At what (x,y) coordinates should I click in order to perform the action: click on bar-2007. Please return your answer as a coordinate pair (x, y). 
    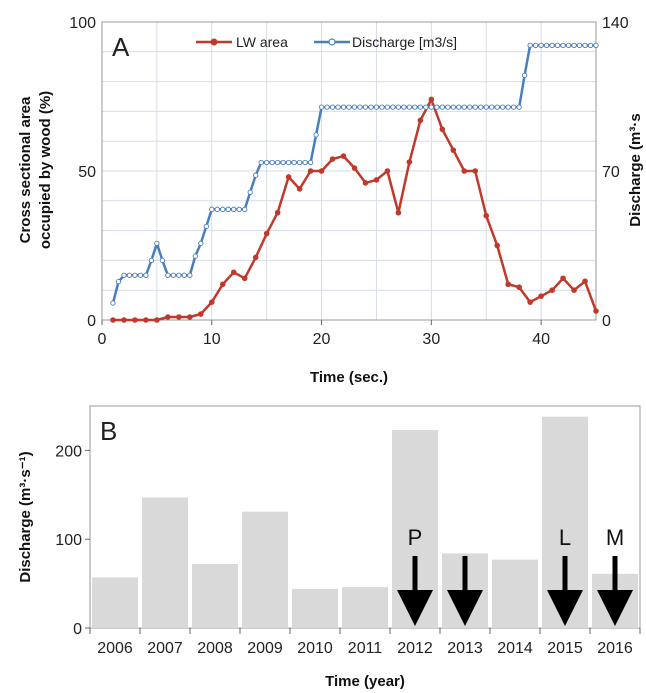
    Looking at the image, I should click on (165, 562).